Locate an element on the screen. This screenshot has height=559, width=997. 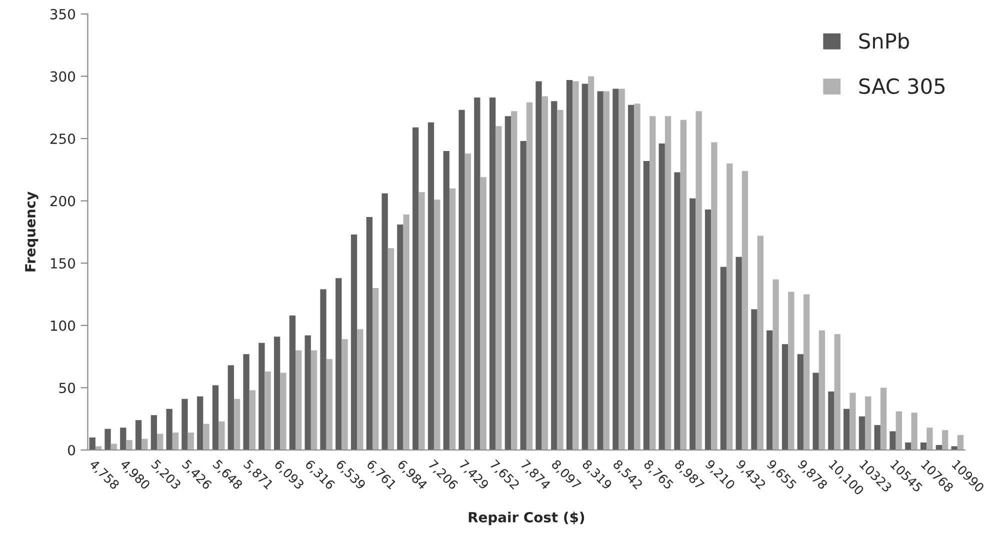
legend-label: SAC 305 is located at coordinates (902, 86).